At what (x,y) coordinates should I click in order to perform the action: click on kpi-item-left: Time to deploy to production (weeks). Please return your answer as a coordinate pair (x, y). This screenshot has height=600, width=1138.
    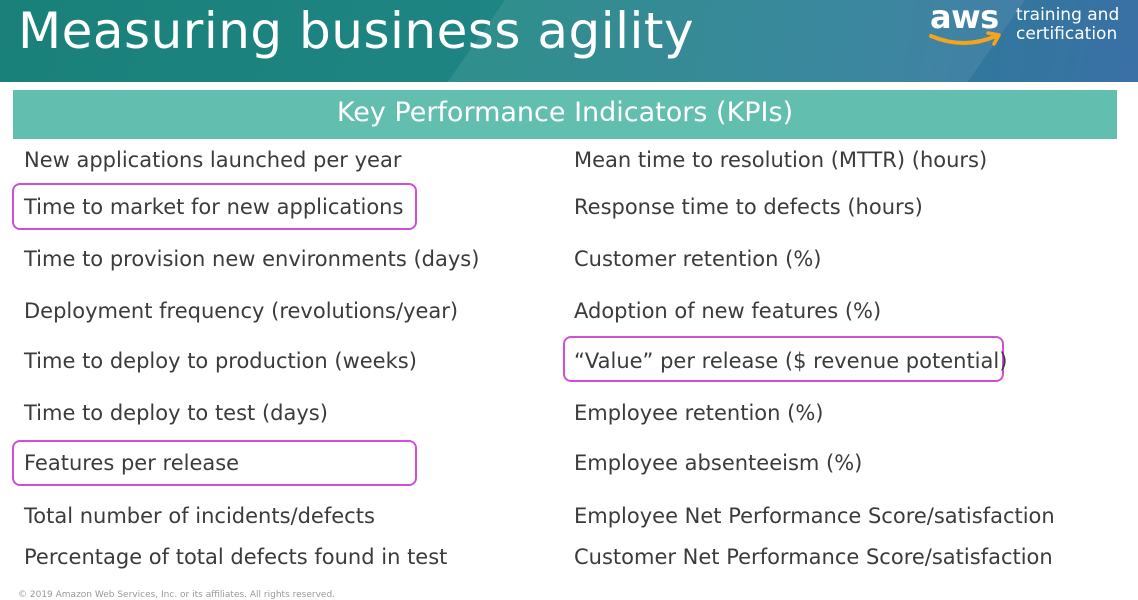
    Looking at the image, I should click on (220, 361).